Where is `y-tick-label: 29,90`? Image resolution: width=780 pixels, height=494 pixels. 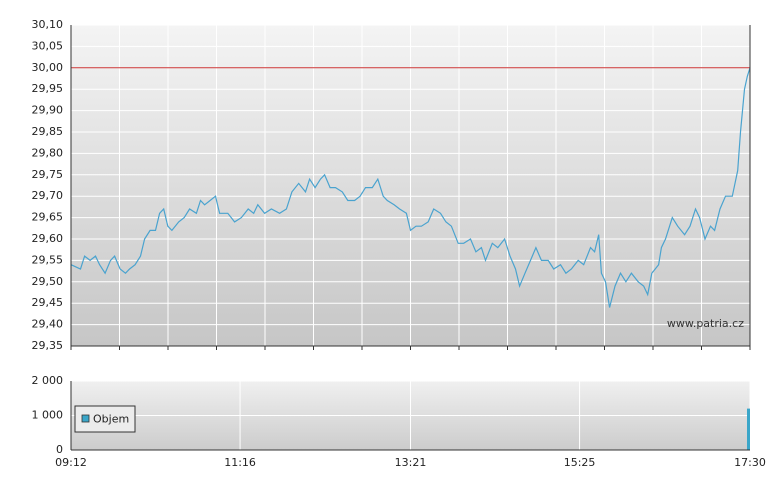
y-tick-label: 29,90 is located at coordinates (48, 110).